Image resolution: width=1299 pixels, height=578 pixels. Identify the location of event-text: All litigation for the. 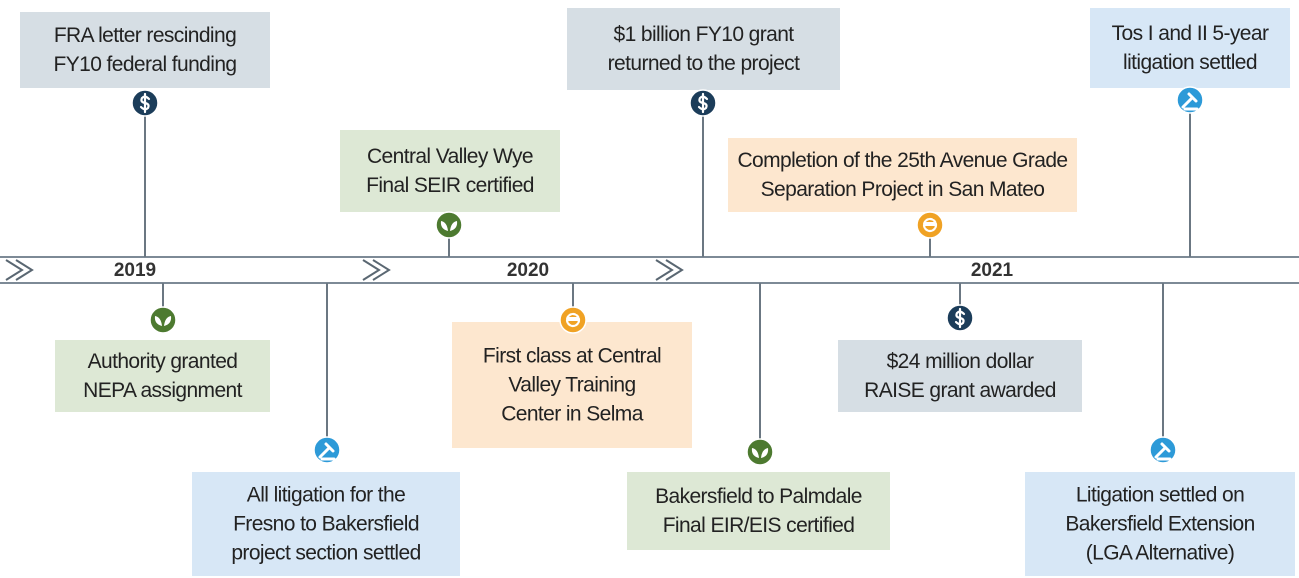
(326, 495).